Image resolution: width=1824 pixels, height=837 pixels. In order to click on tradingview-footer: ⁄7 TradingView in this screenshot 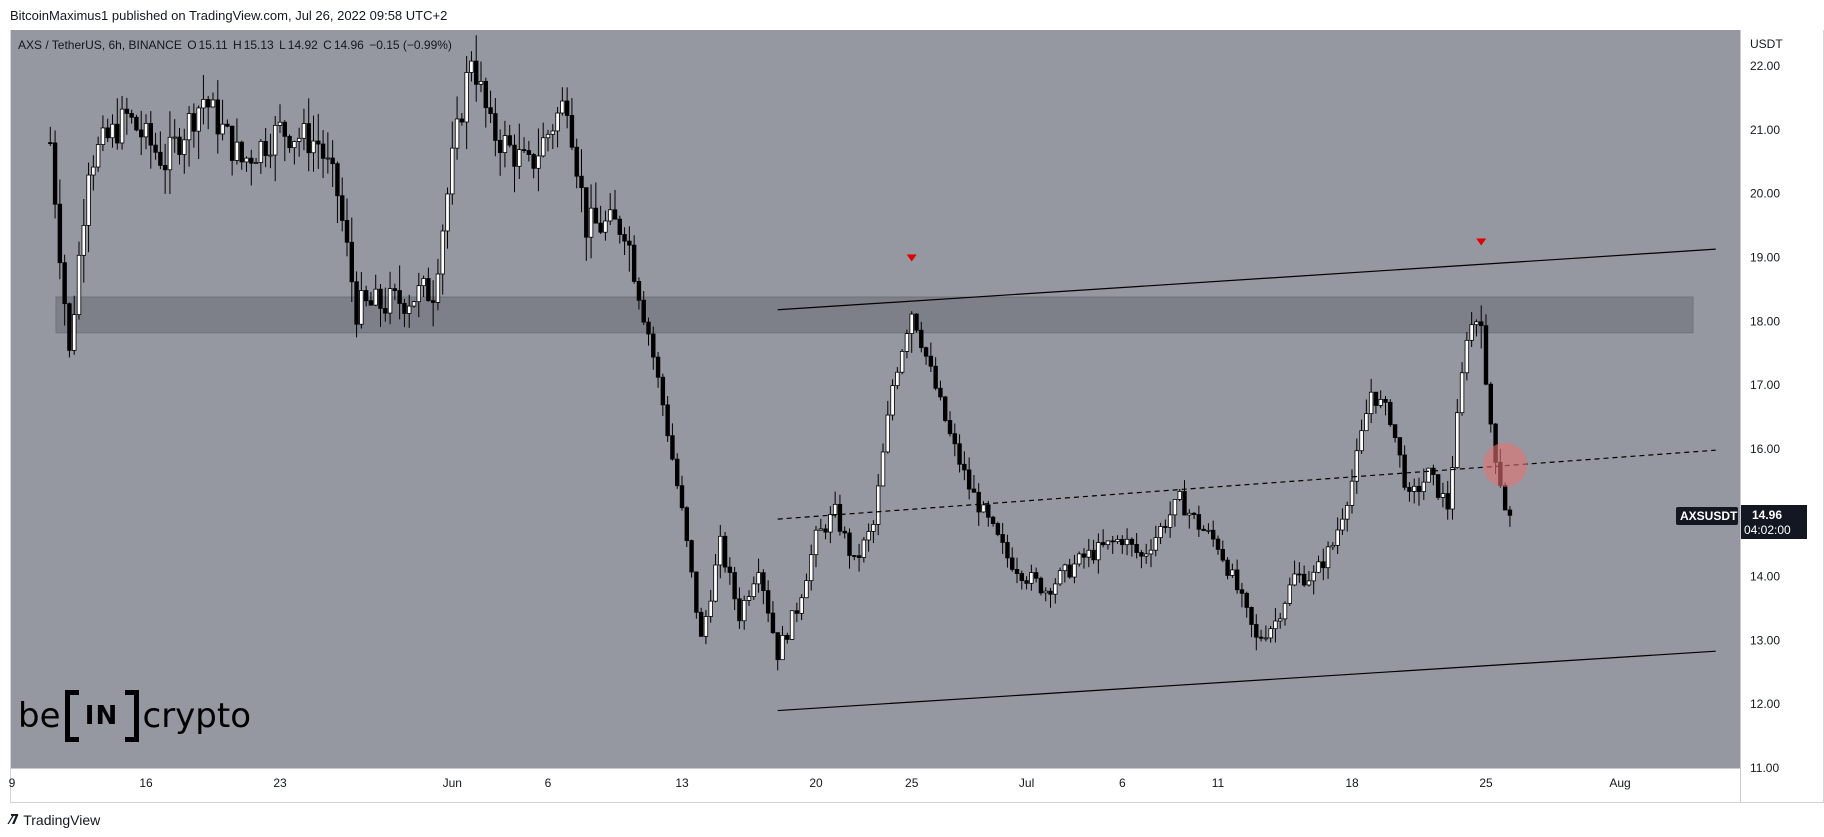, I will do `click(55, 820)`.